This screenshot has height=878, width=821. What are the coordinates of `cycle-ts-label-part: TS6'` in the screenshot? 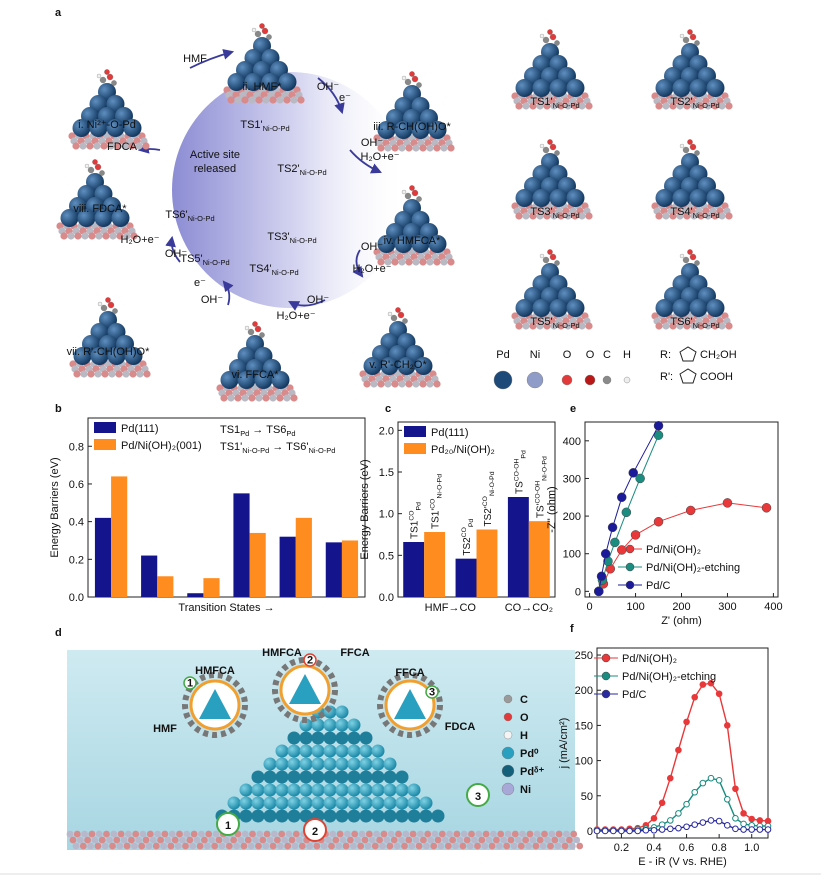 It's located at (176, 215).